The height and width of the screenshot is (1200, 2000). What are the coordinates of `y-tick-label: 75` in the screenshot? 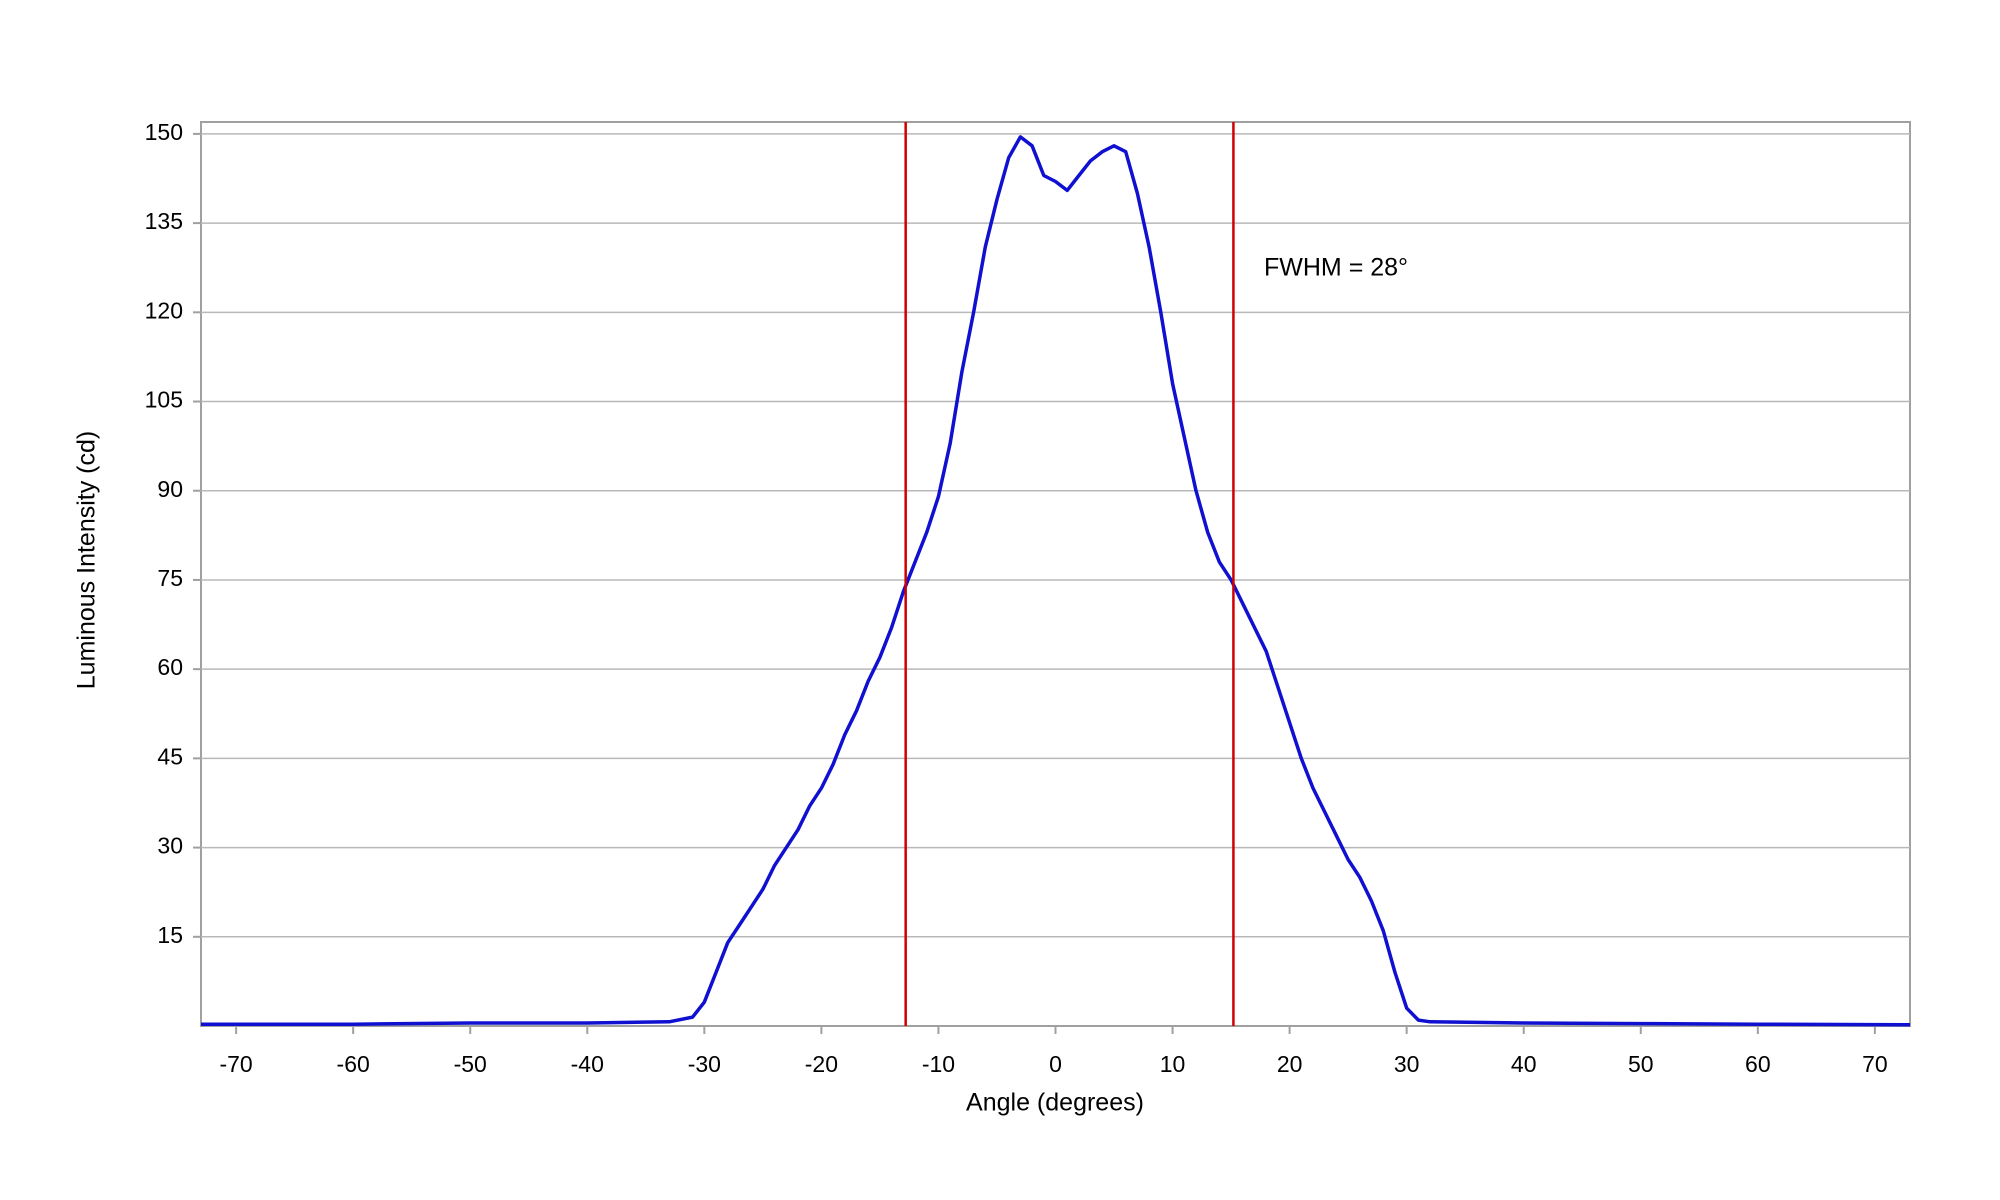 It's located at (170, 578).